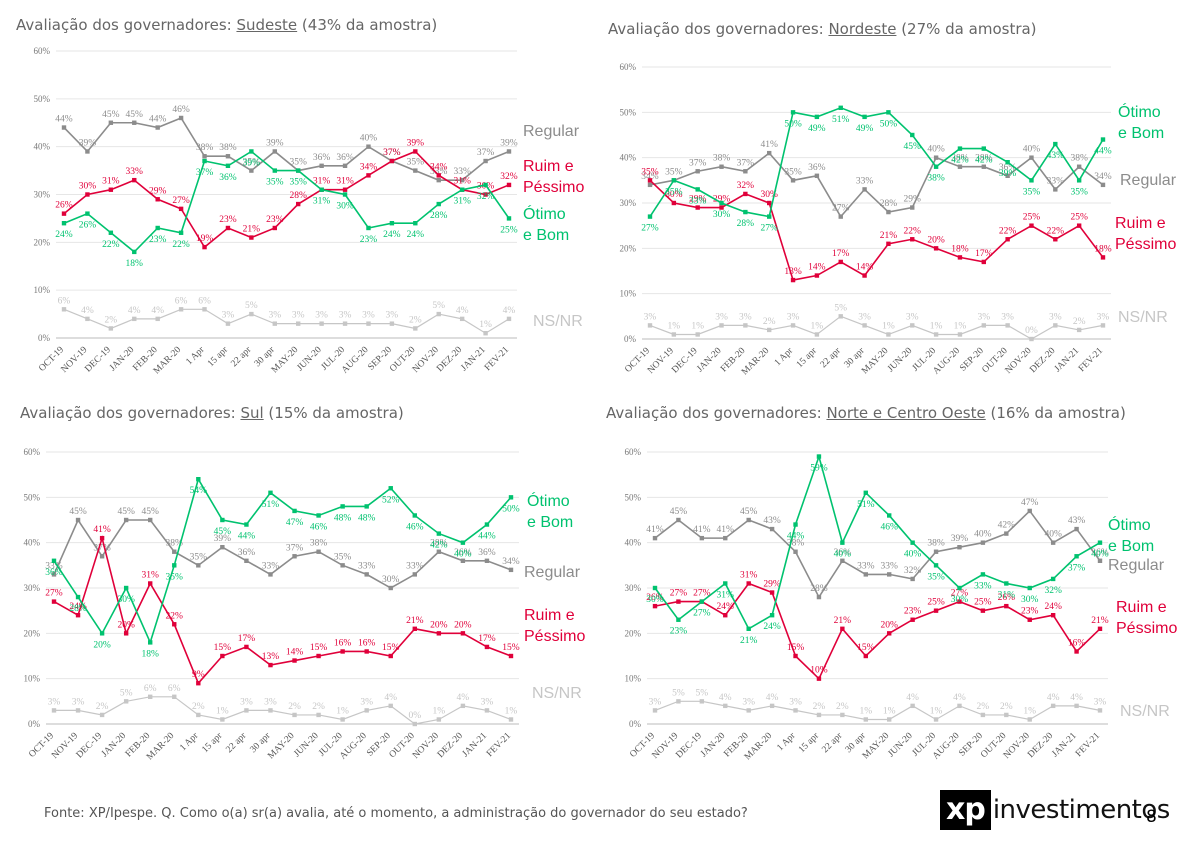  I want to click on data-label-regular: 38%, so click(319, 544).